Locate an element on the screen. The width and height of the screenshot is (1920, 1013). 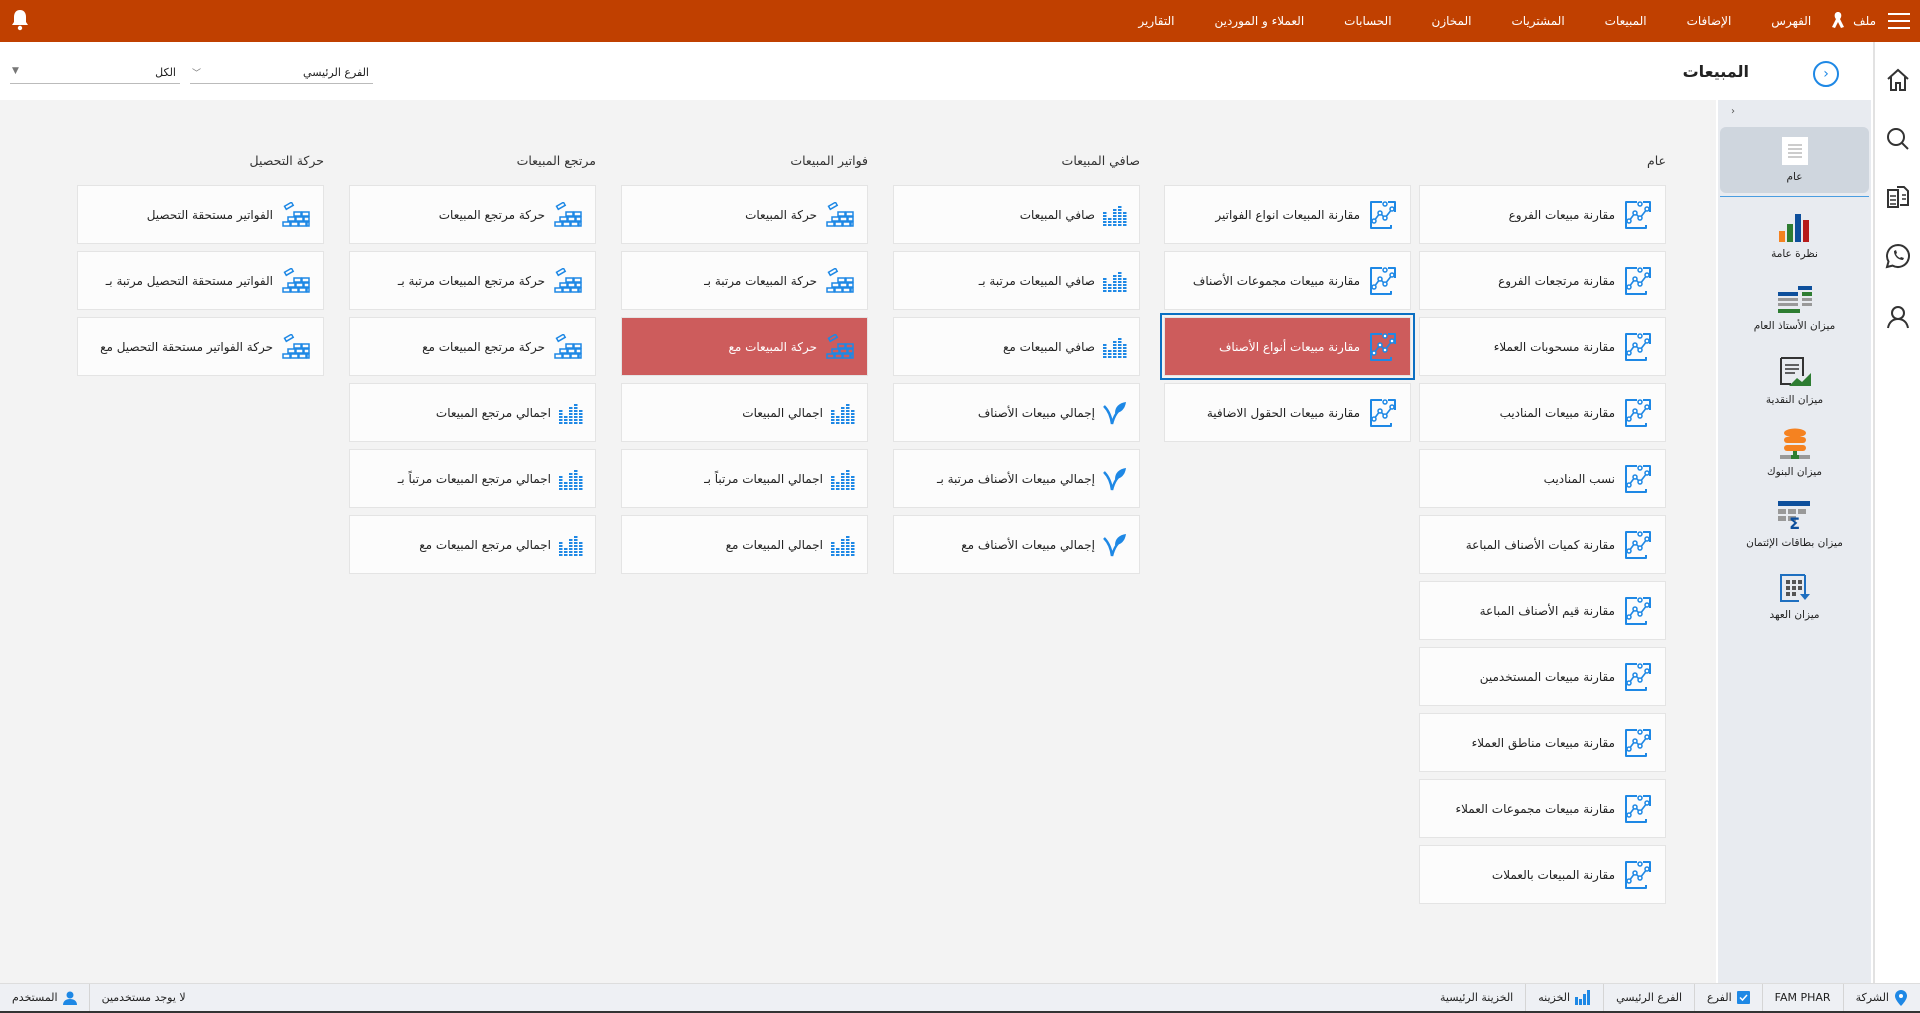
report-card: الفواتير مستحقة التحصيل is located at coordinates (200, 214).